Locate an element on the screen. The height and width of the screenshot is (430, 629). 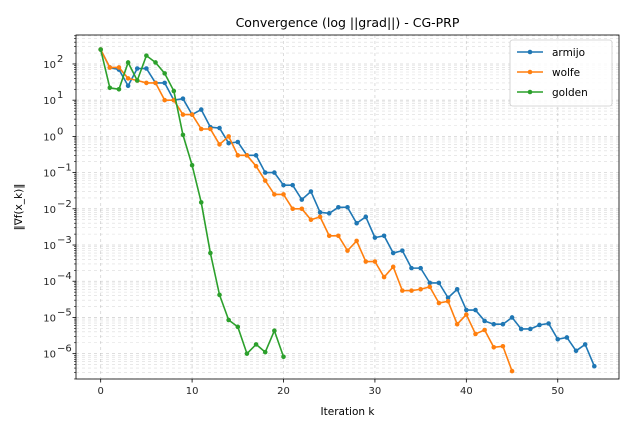
legend: armijo wolfe golden is located at coordinates (561, 73).